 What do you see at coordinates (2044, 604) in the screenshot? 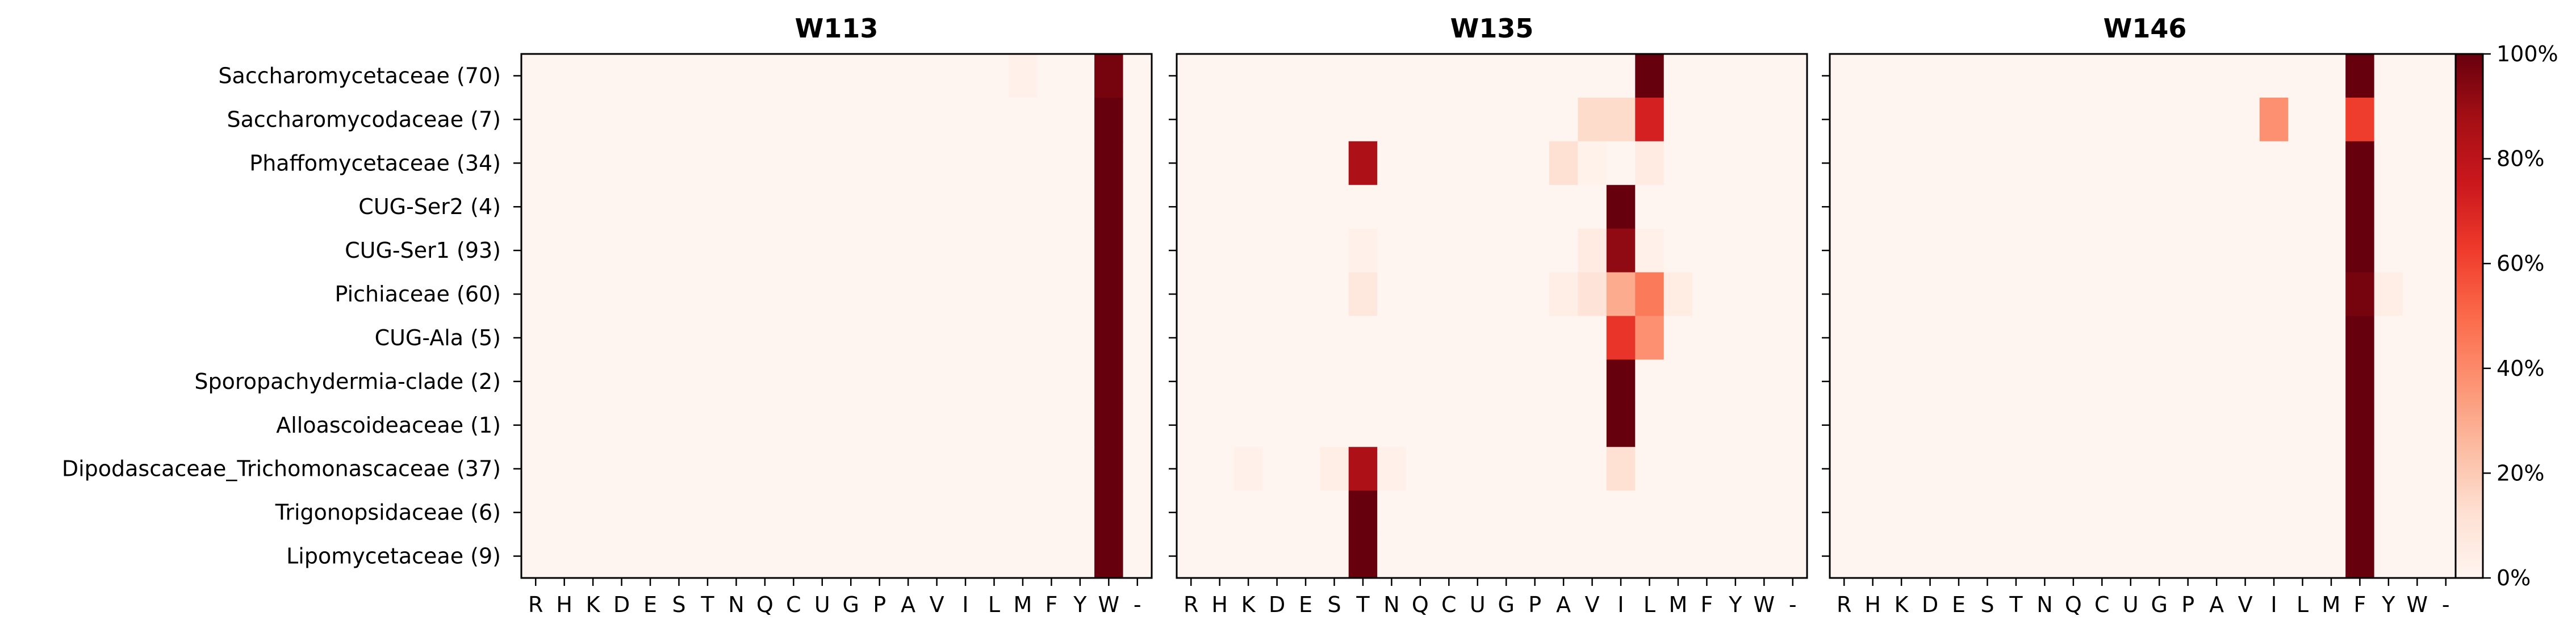
I see `x-tick-label: N` at bounding box center [2044, 604].